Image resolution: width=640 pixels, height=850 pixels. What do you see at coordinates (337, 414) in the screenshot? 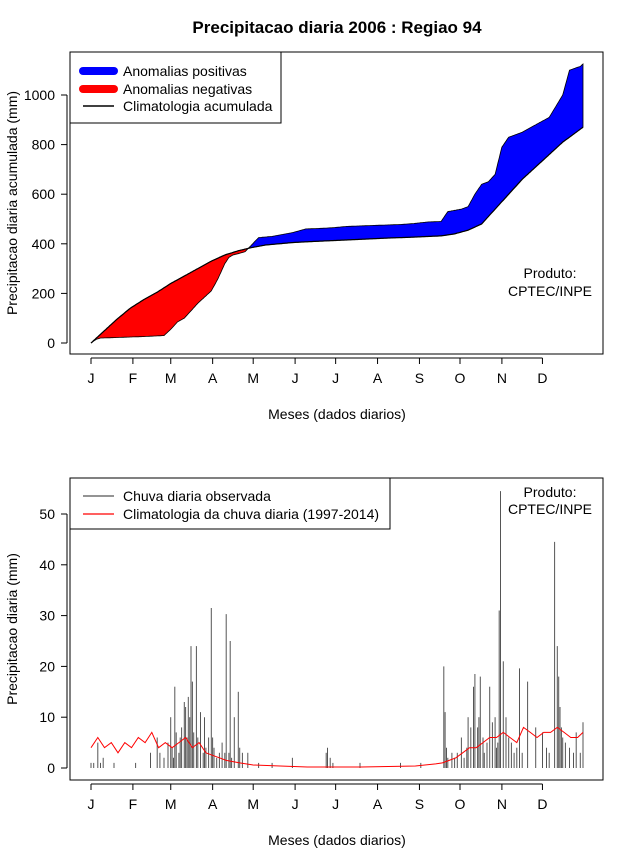
I see `top-x-axis-label: Meses (dados diarios)` at bounding box center [337, 414].